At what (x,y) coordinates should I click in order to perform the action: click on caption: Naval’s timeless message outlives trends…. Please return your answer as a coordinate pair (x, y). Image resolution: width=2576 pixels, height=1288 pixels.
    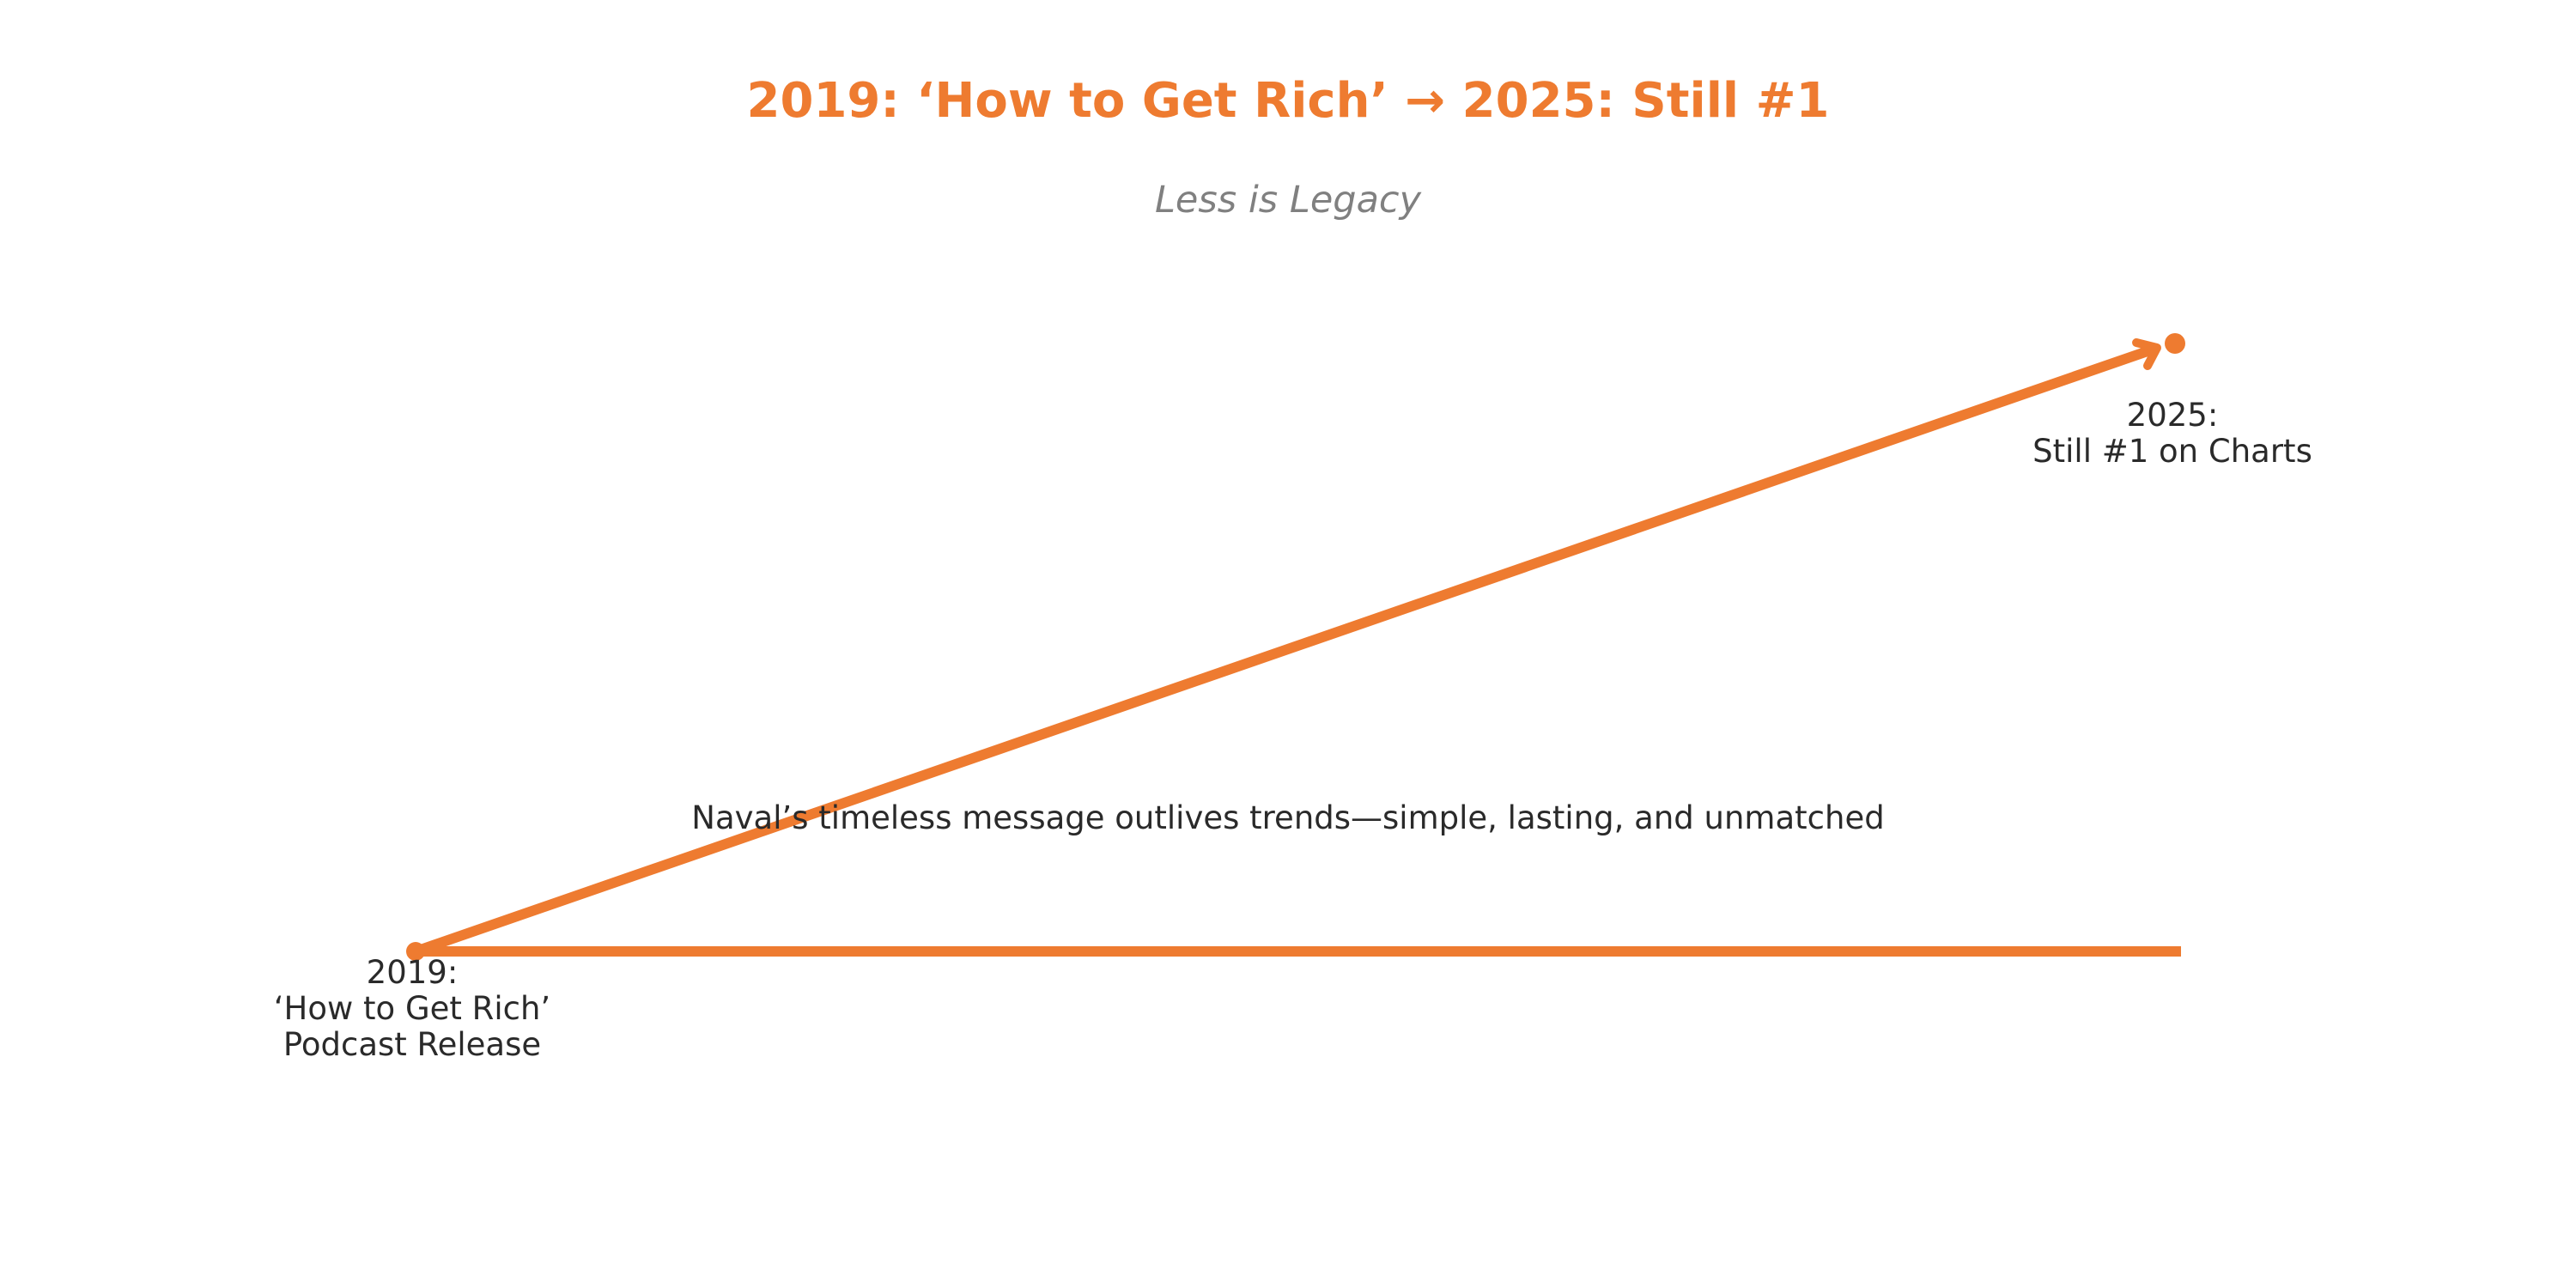
    Looking at the image, I should click on (1288, 817).